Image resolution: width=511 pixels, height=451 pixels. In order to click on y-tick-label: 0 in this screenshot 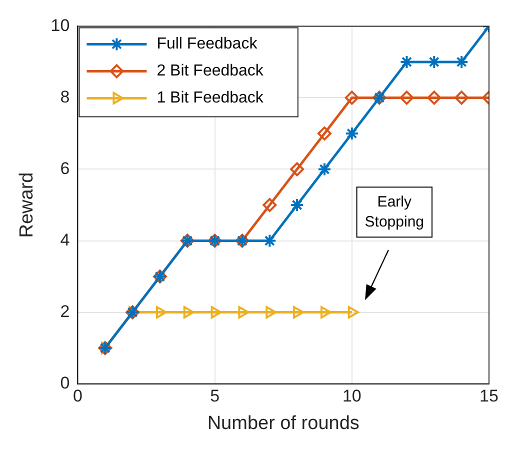, I will do `click(65, 382)`.